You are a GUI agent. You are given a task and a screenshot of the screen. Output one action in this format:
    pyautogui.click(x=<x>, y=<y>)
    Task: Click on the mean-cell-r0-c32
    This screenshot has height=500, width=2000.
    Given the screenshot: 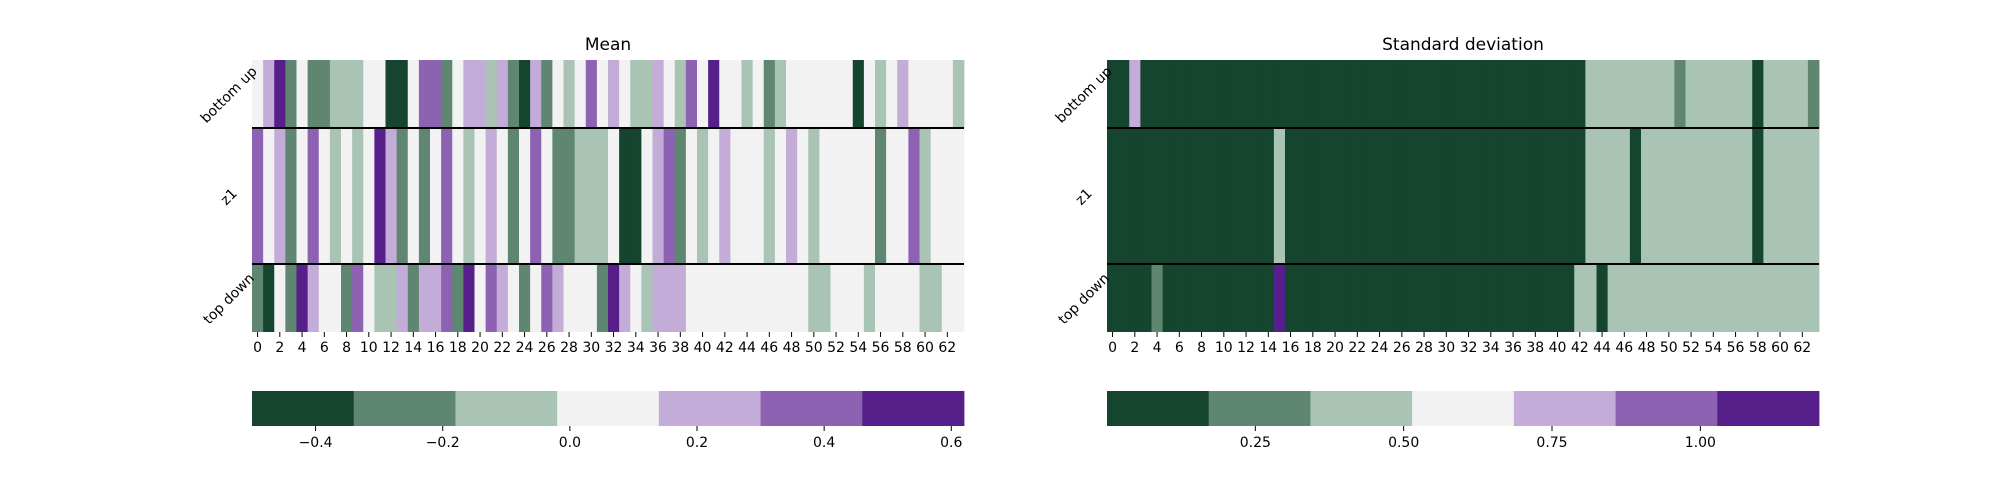 What is the action you would take?
    pyautogui.click(x=614, y=94)
    